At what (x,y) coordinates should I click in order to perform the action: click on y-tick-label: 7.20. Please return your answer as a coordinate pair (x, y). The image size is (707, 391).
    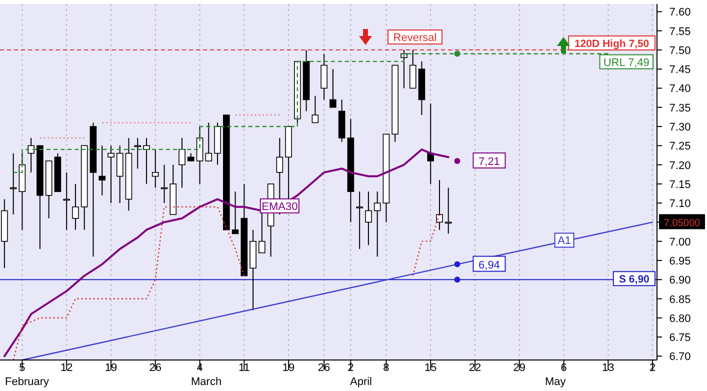
    Looking at the image, I should click on (680, 166).